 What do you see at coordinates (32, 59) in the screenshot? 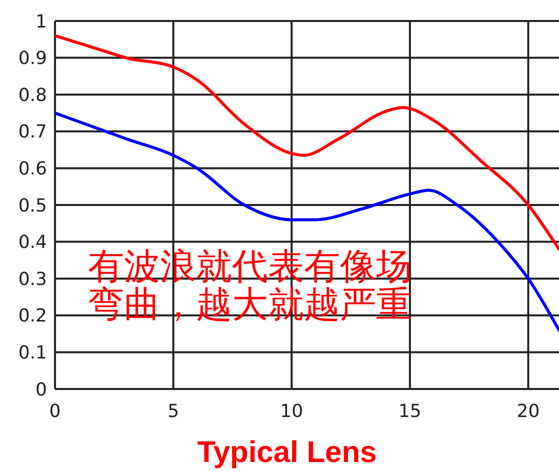
I see `y-tick-label: 0.9` at bounding box center [32, 59].